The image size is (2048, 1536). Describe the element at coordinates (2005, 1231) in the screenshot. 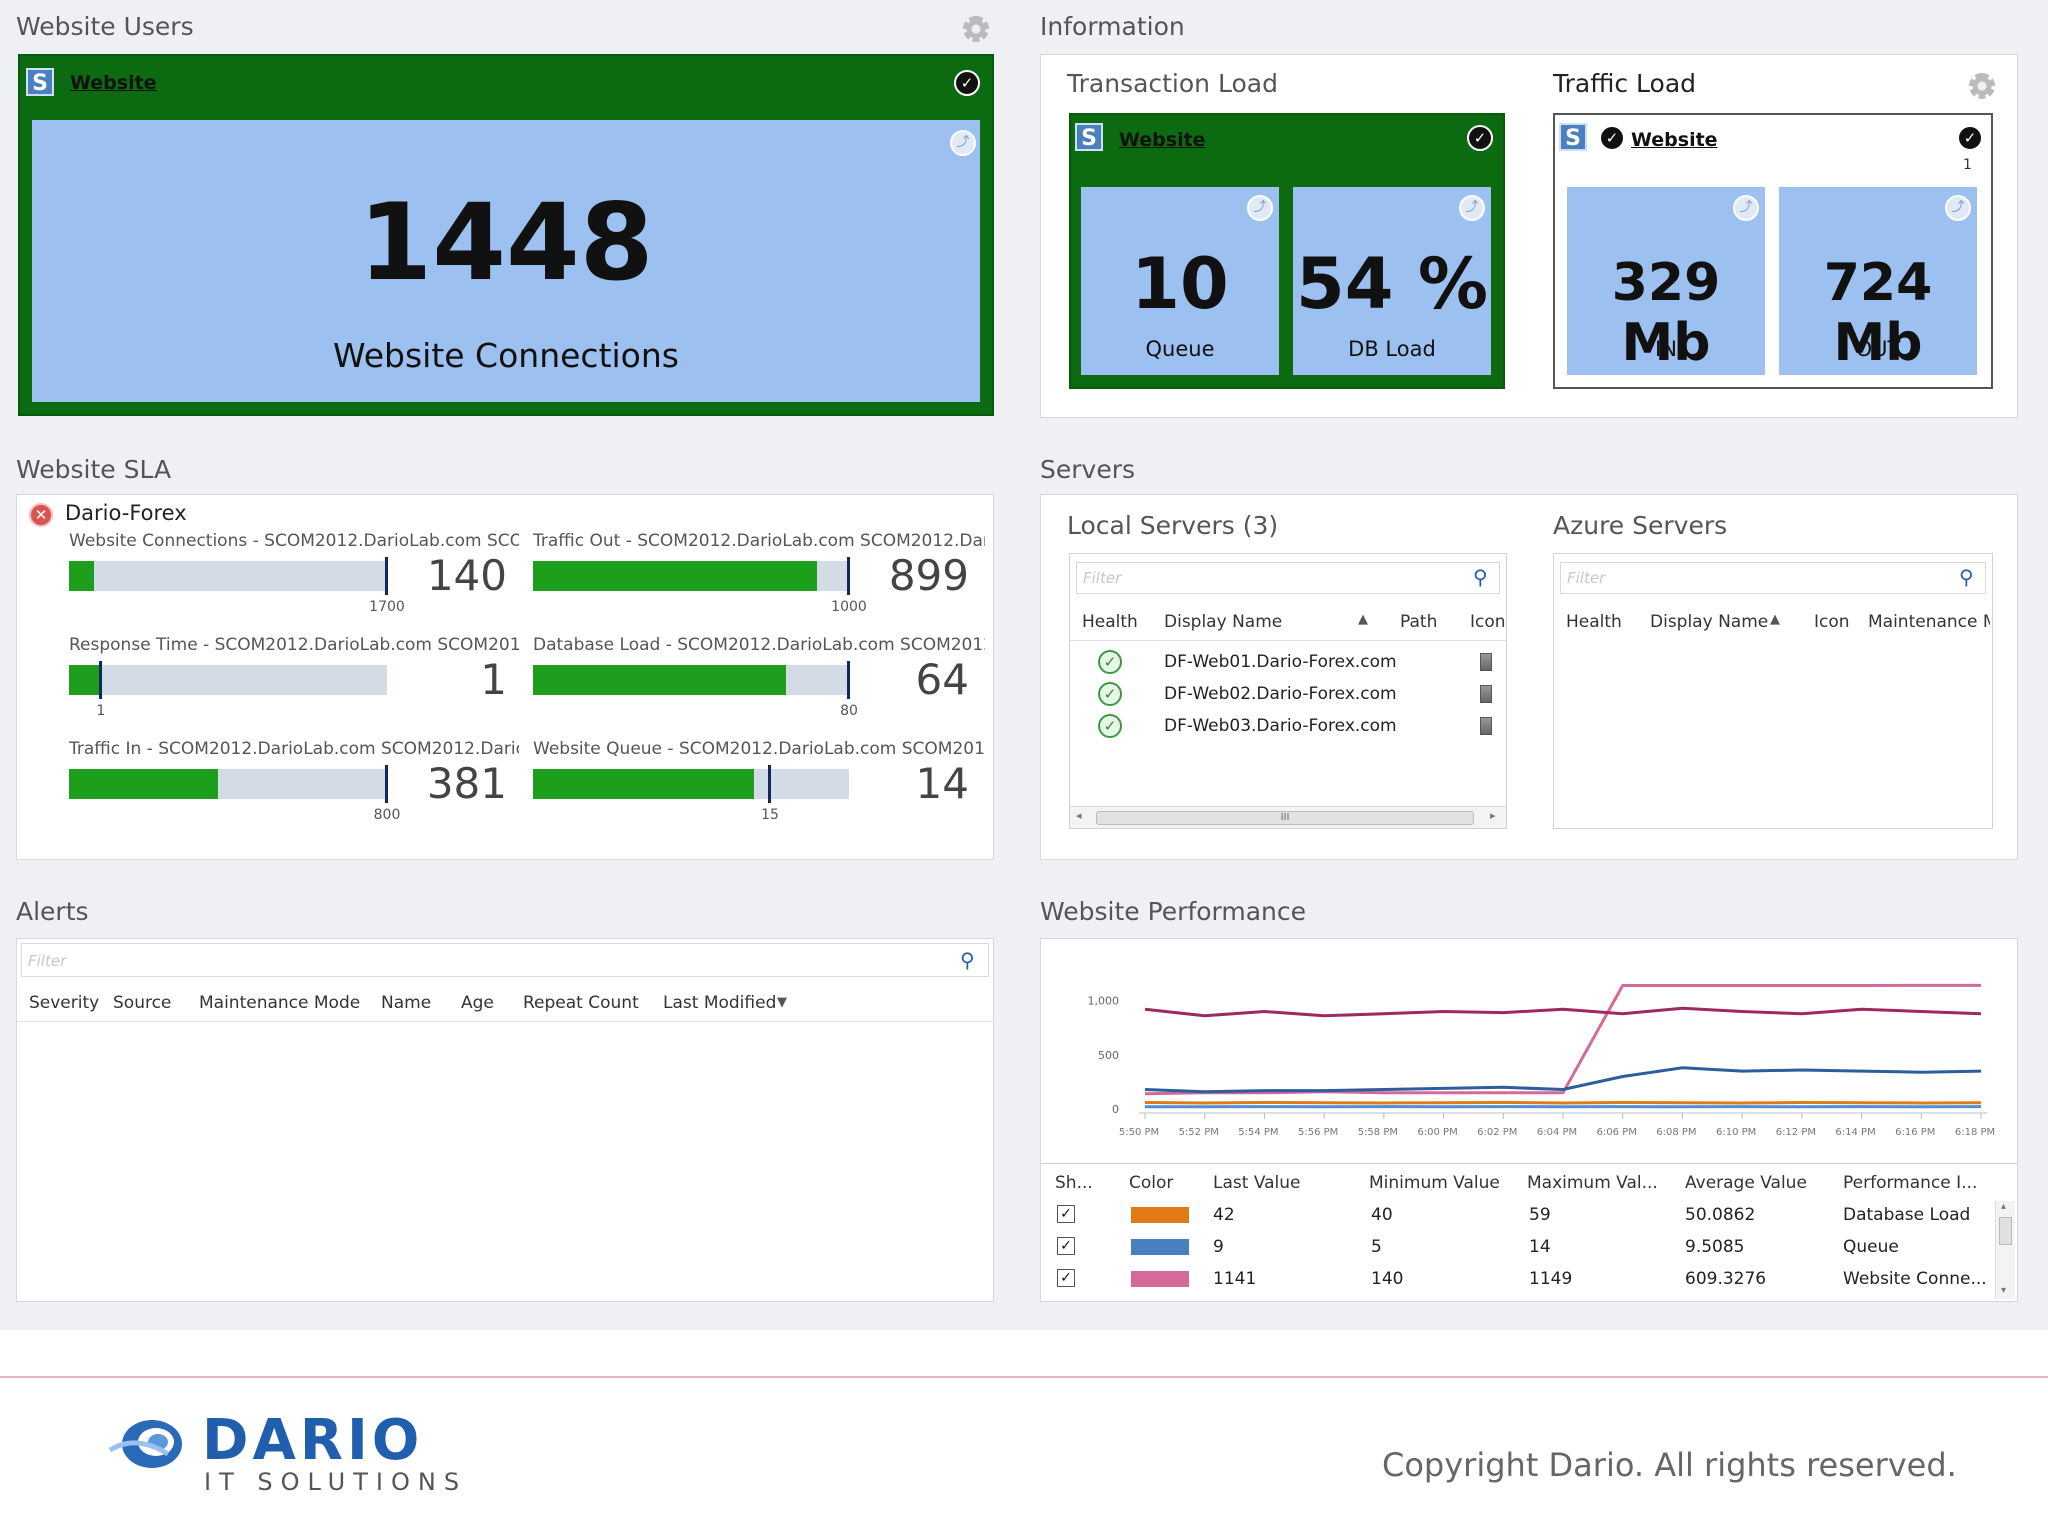

I see `scroll-thumb` at that location.